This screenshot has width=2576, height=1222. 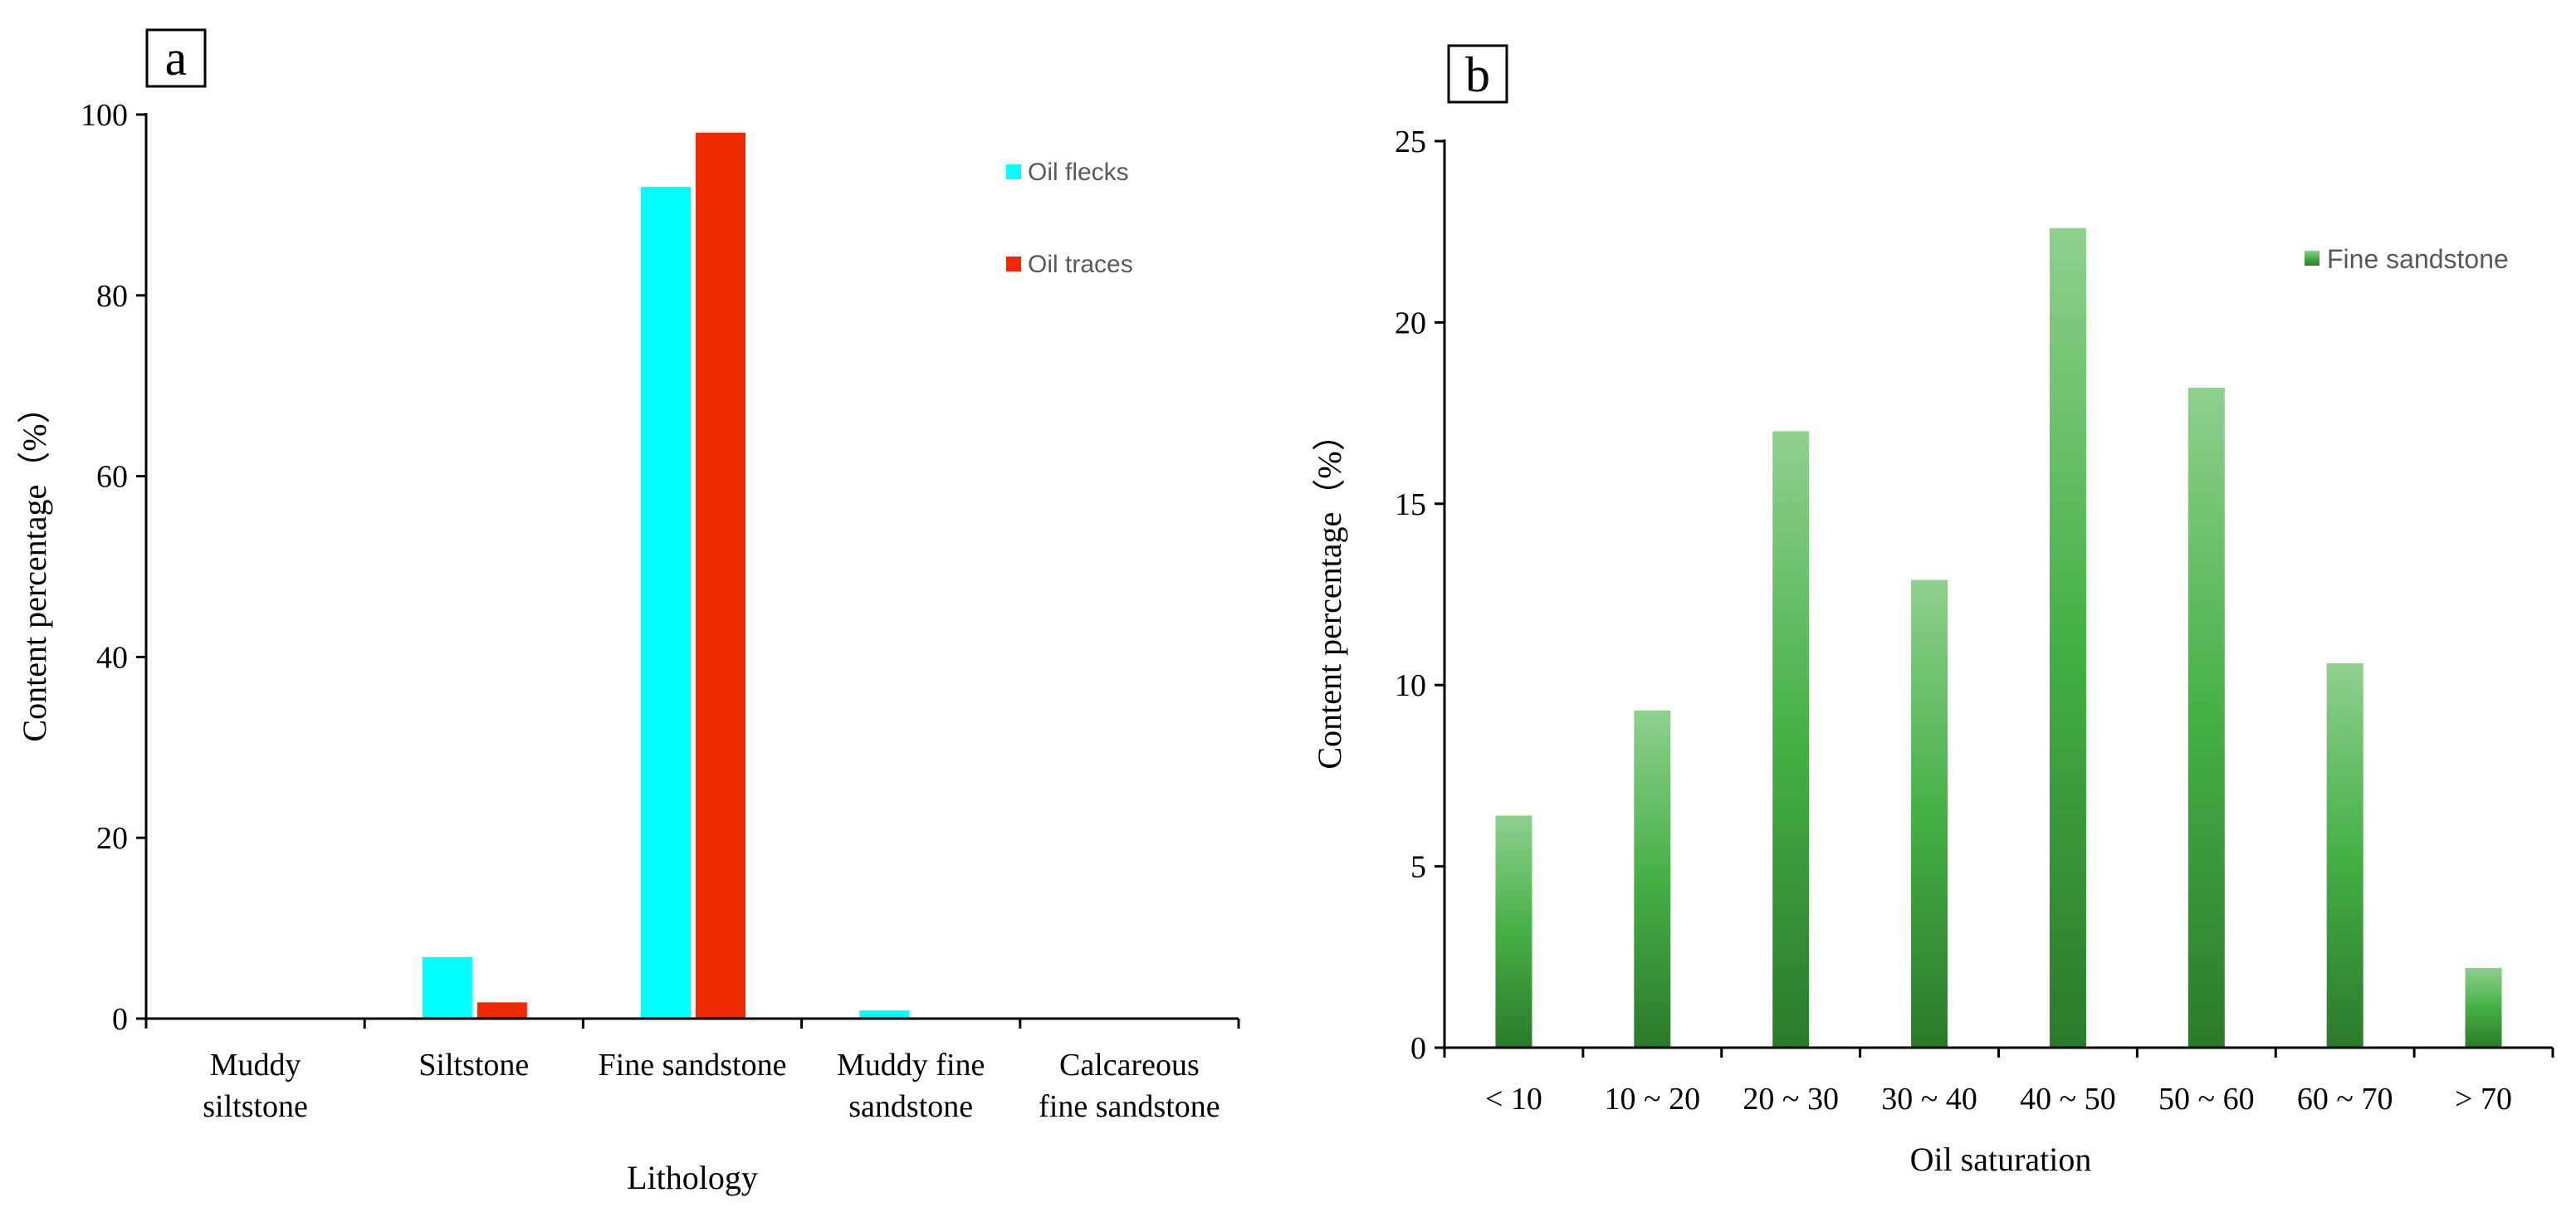 What do you see at coordinates (2418, 259) in the screenshot?
I see `legend-label-fine-sandstone: Fine sandstone` at bounding box center [2418, 259].